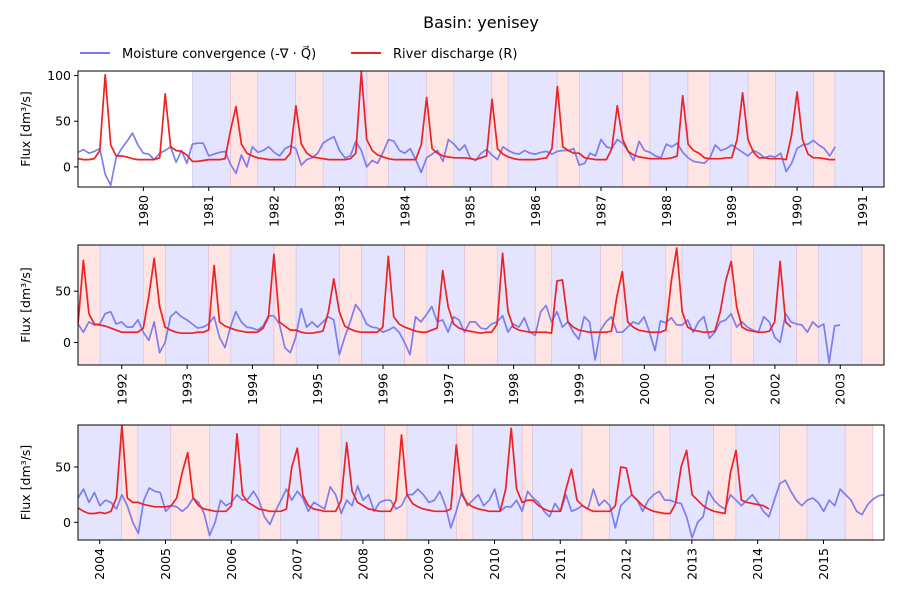 This screenshot has height=600, width=900. Describe the element at coordinates (513, 389) in the screenshot. I see `x-tick-label: 1998` at that location.